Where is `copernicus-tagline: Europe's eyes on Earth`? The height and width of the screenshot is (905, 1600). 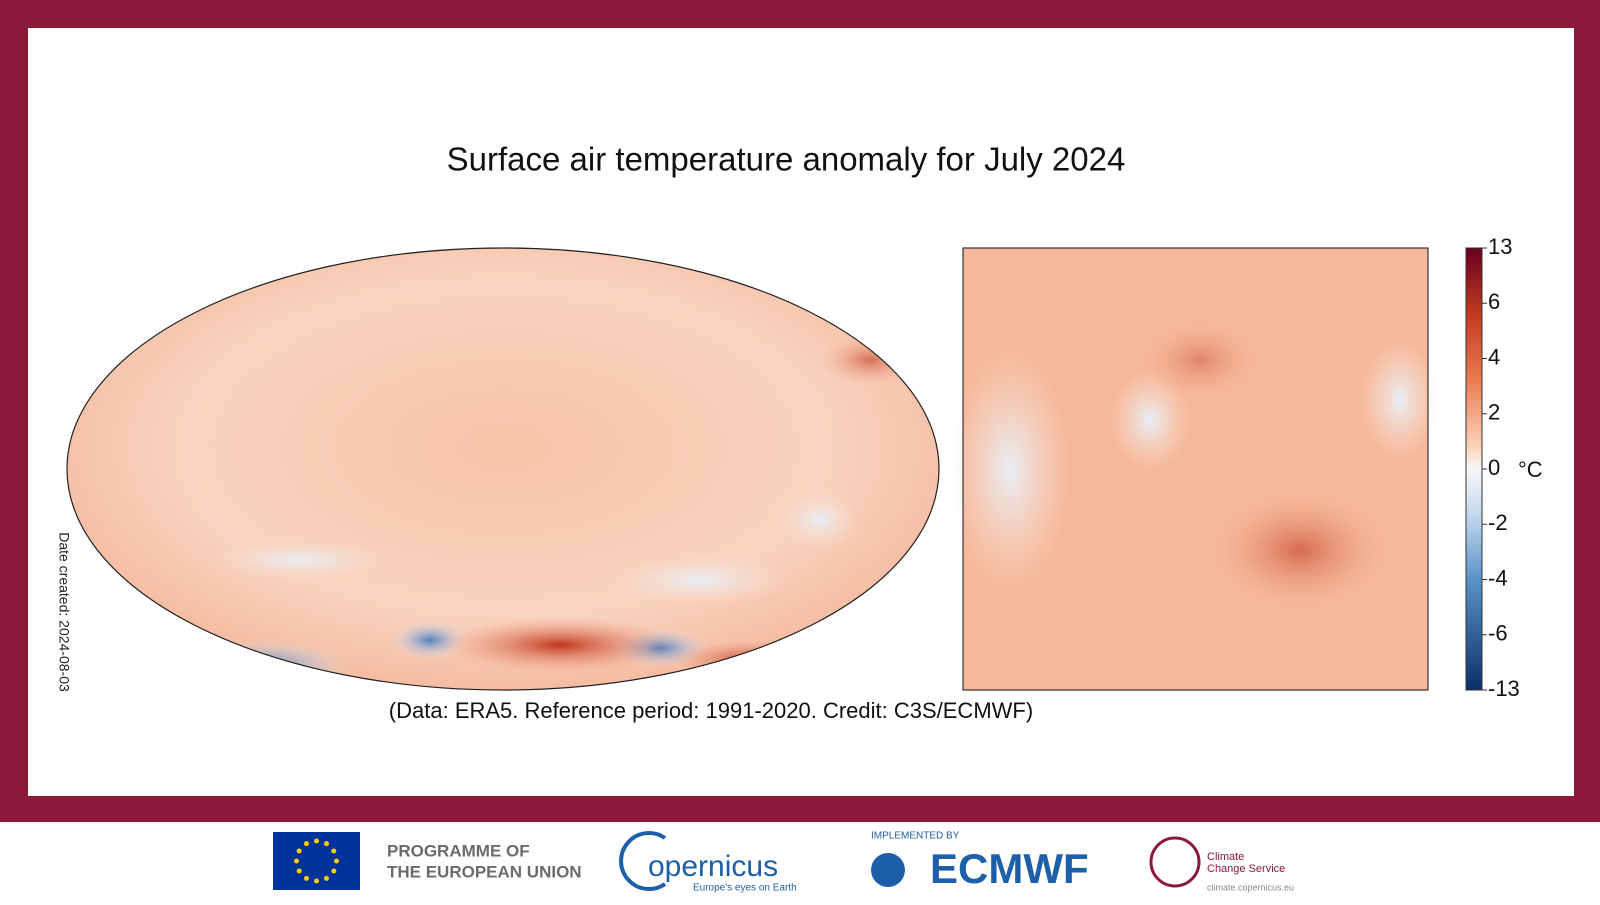 copernicus-tagline: Europe's eyes on Earth is located at coordinates (745, 888).